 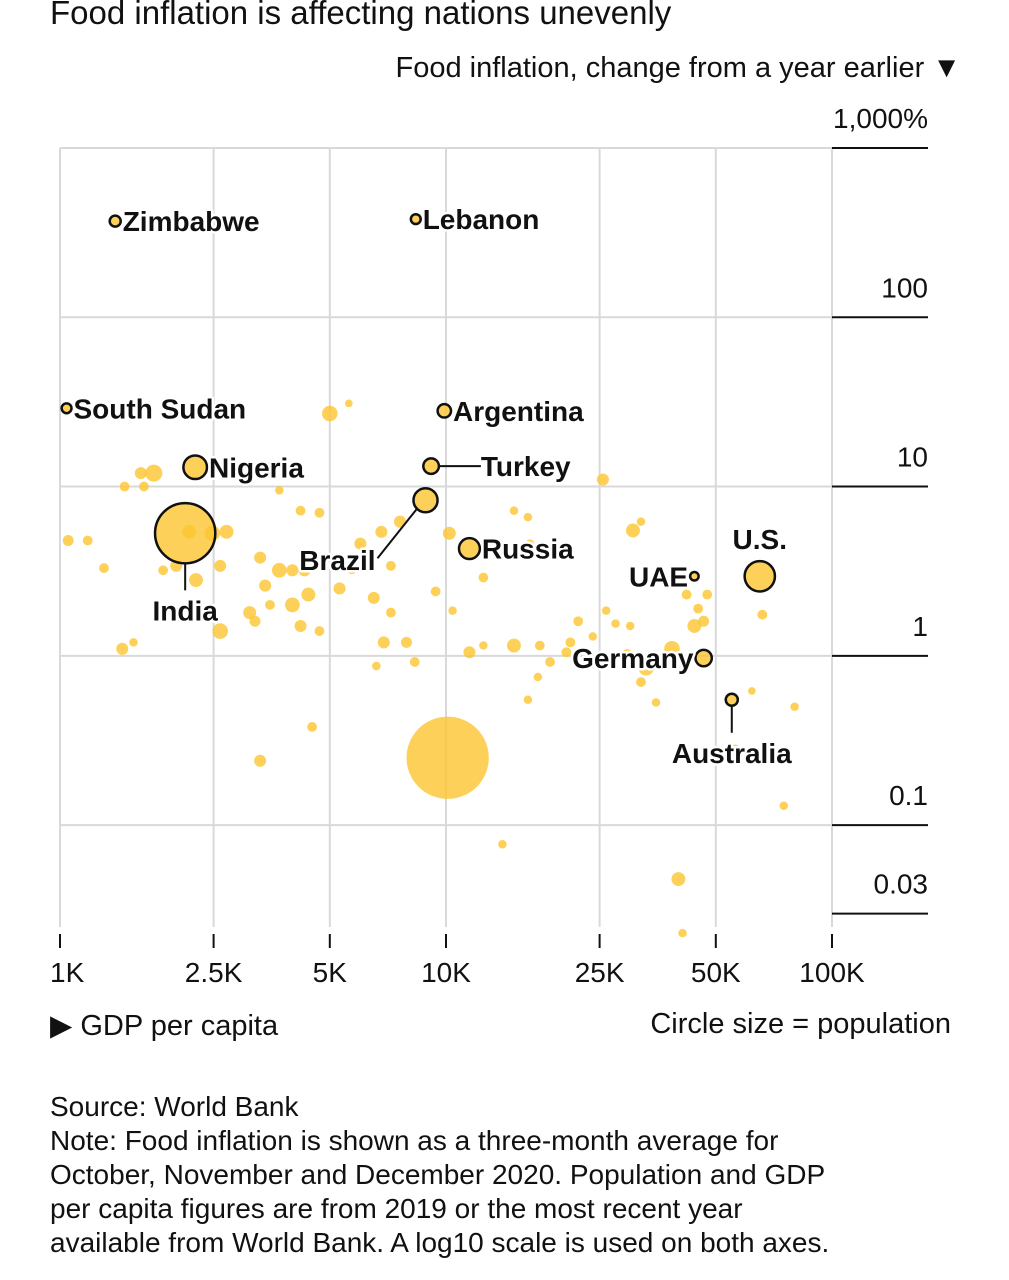 I want to click on y-tick-label: 1,000%, so click(x=880, y=118).